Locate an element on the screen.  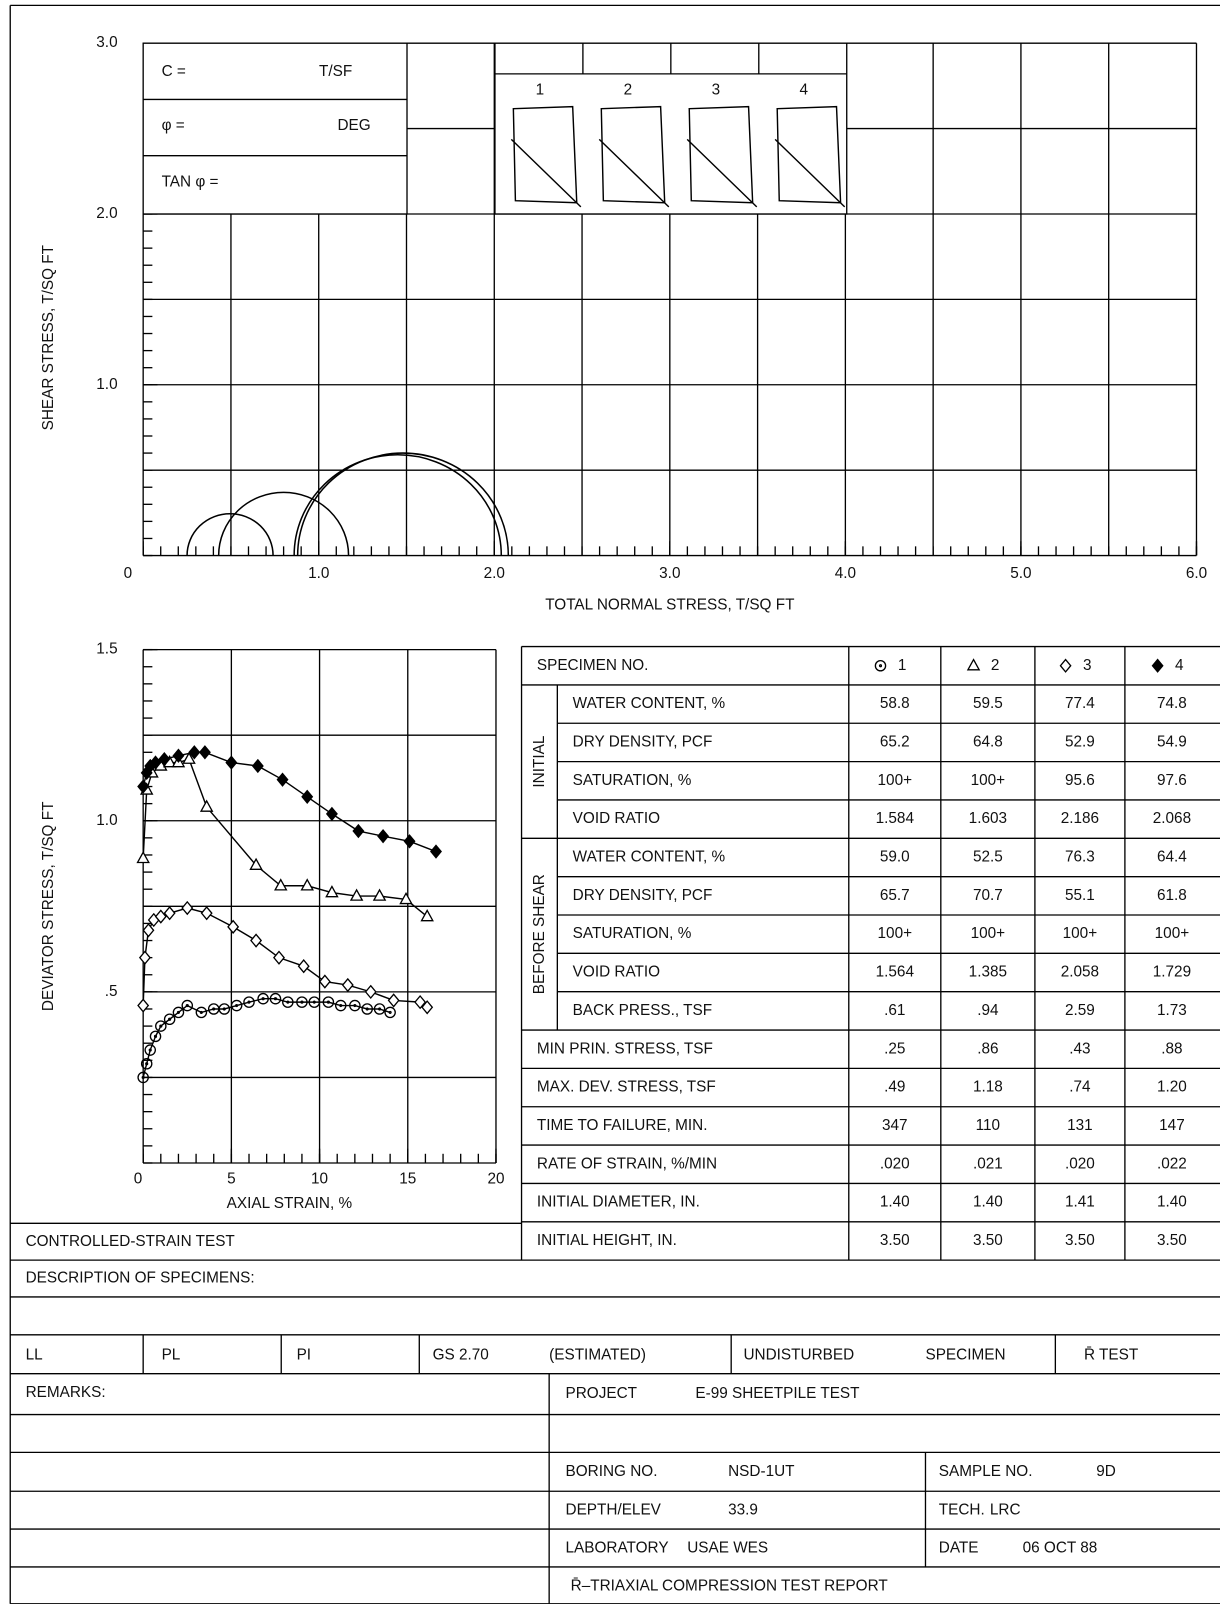
field-value: E-99 SHEETPILE TEST is located at coordinates (777, 1393).